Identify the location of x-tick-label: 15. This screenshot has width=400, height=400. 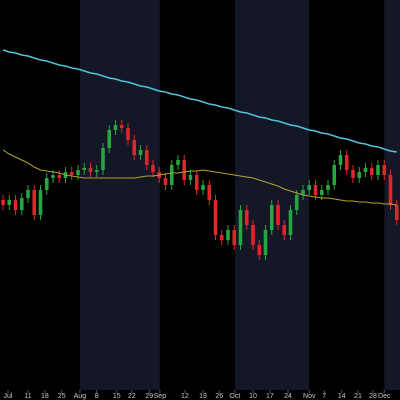
(117, 396).